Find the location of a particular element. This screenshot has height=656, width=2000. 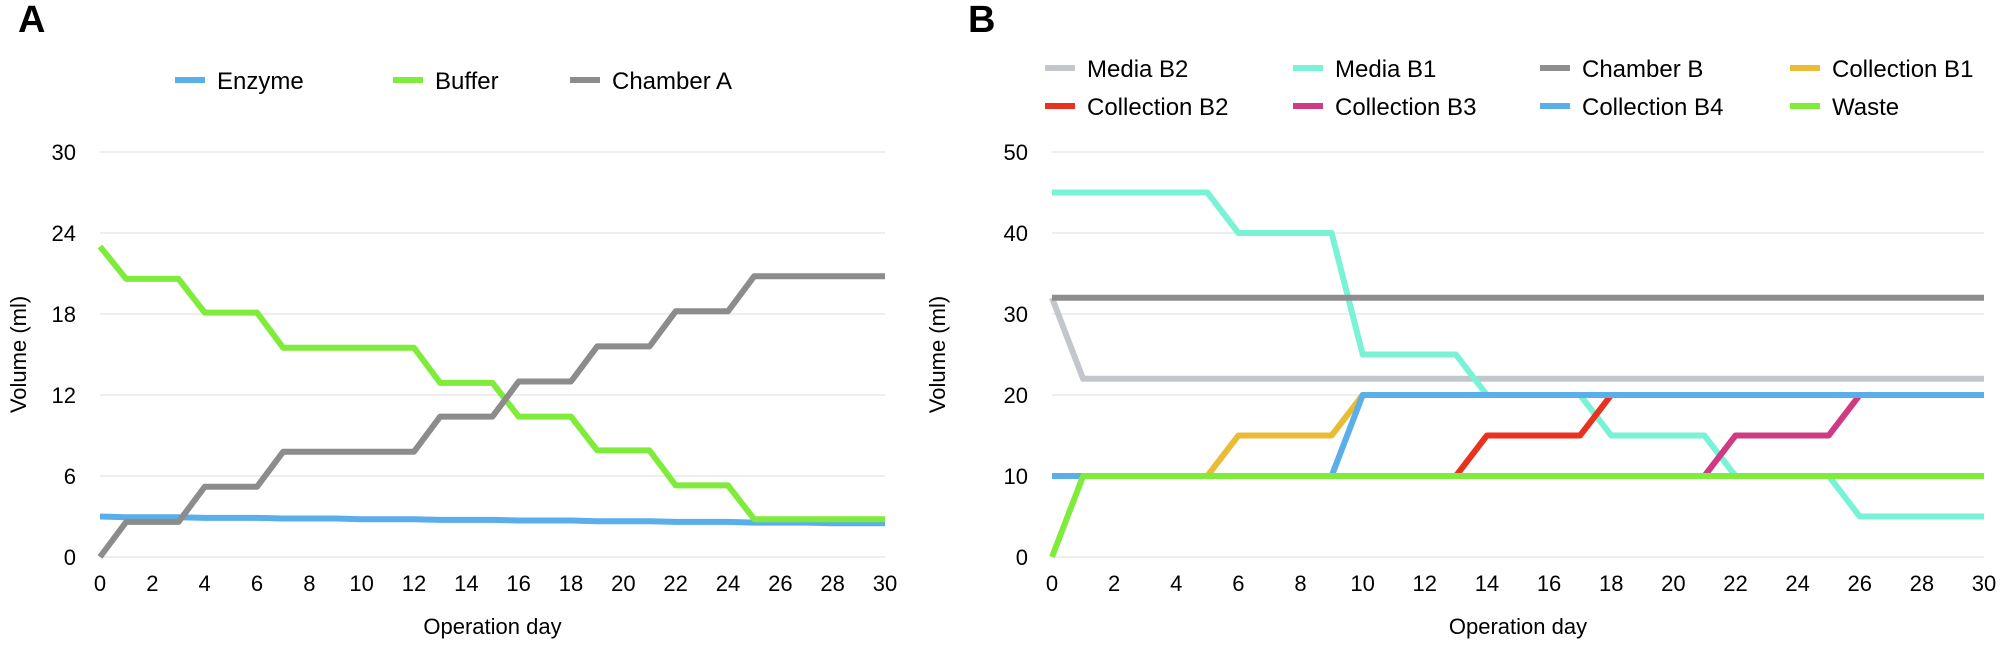

legend-item-collection-b2: Collection B2 is located at coordinates (1136, 107).